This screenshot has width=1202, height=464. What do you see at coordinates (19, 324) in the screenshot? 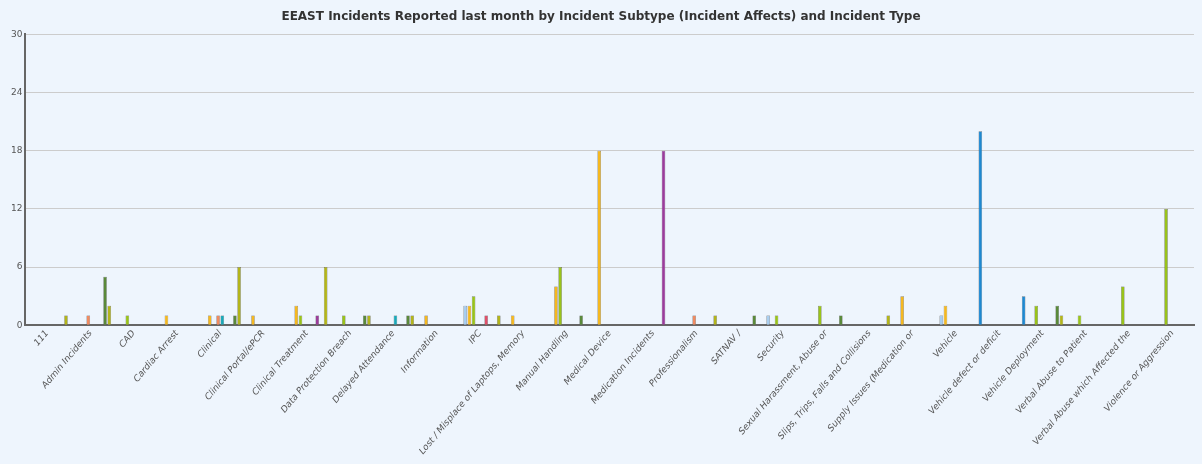
I see `y-tick-label: 0` at bounding box center [19, 324].